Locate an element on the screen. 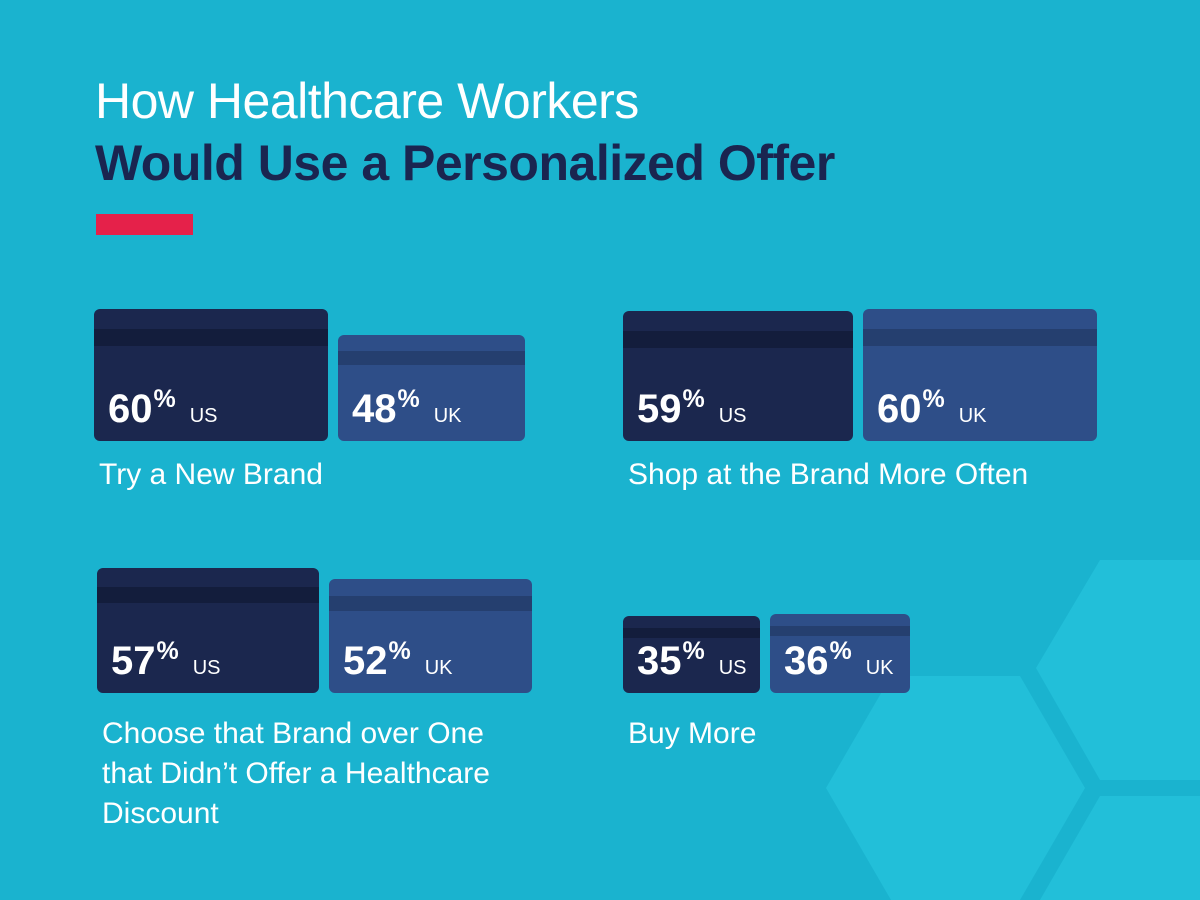 Image resolution: width=1200 pixels, height=900 pixels. category-label: Try a New Brand is located at coordinates (211, 475).